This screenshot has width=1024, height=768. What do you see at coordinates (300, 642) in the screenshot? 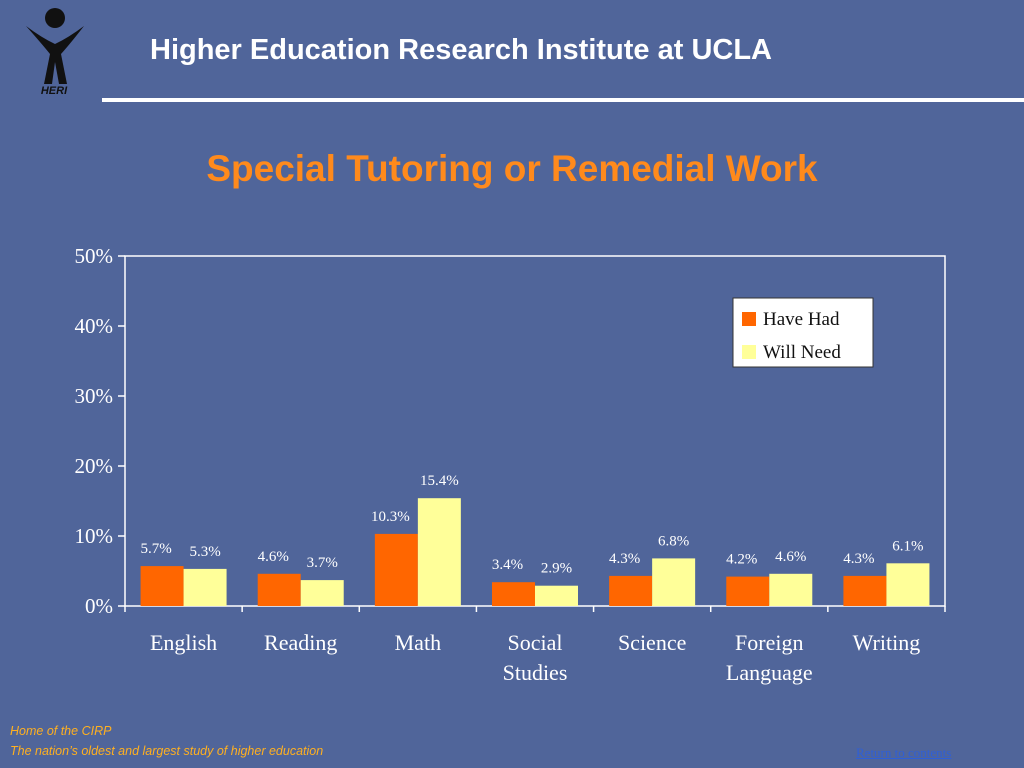
I see `x-tick-label: Reading` at bounding box center [300, 642].